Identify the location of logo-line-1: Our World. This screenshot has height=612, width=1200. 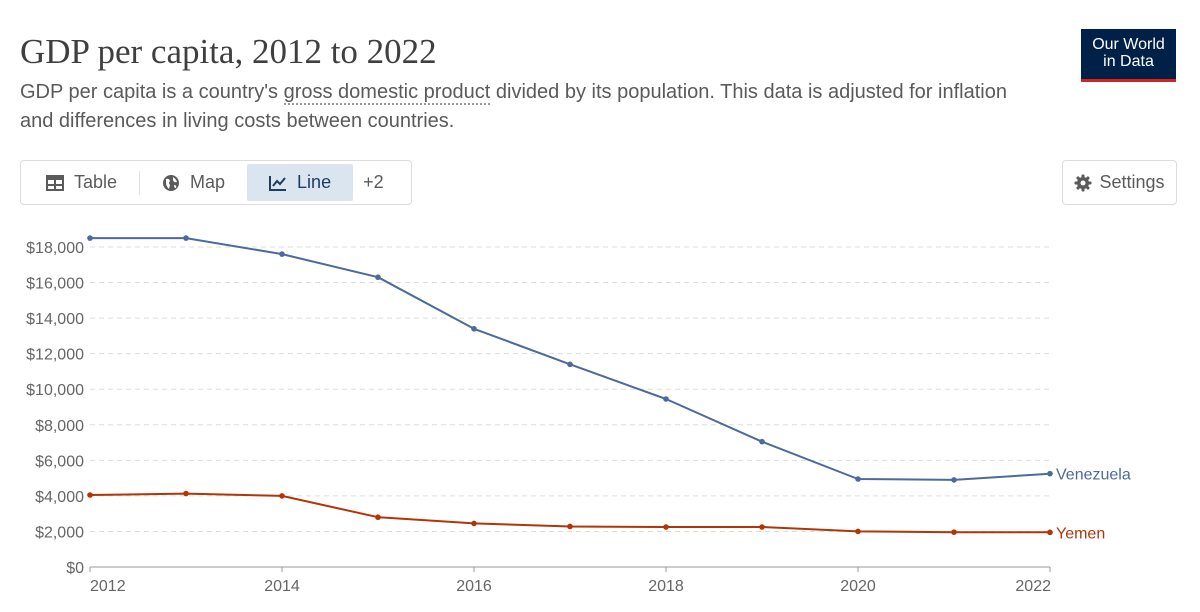
(1128, 44).